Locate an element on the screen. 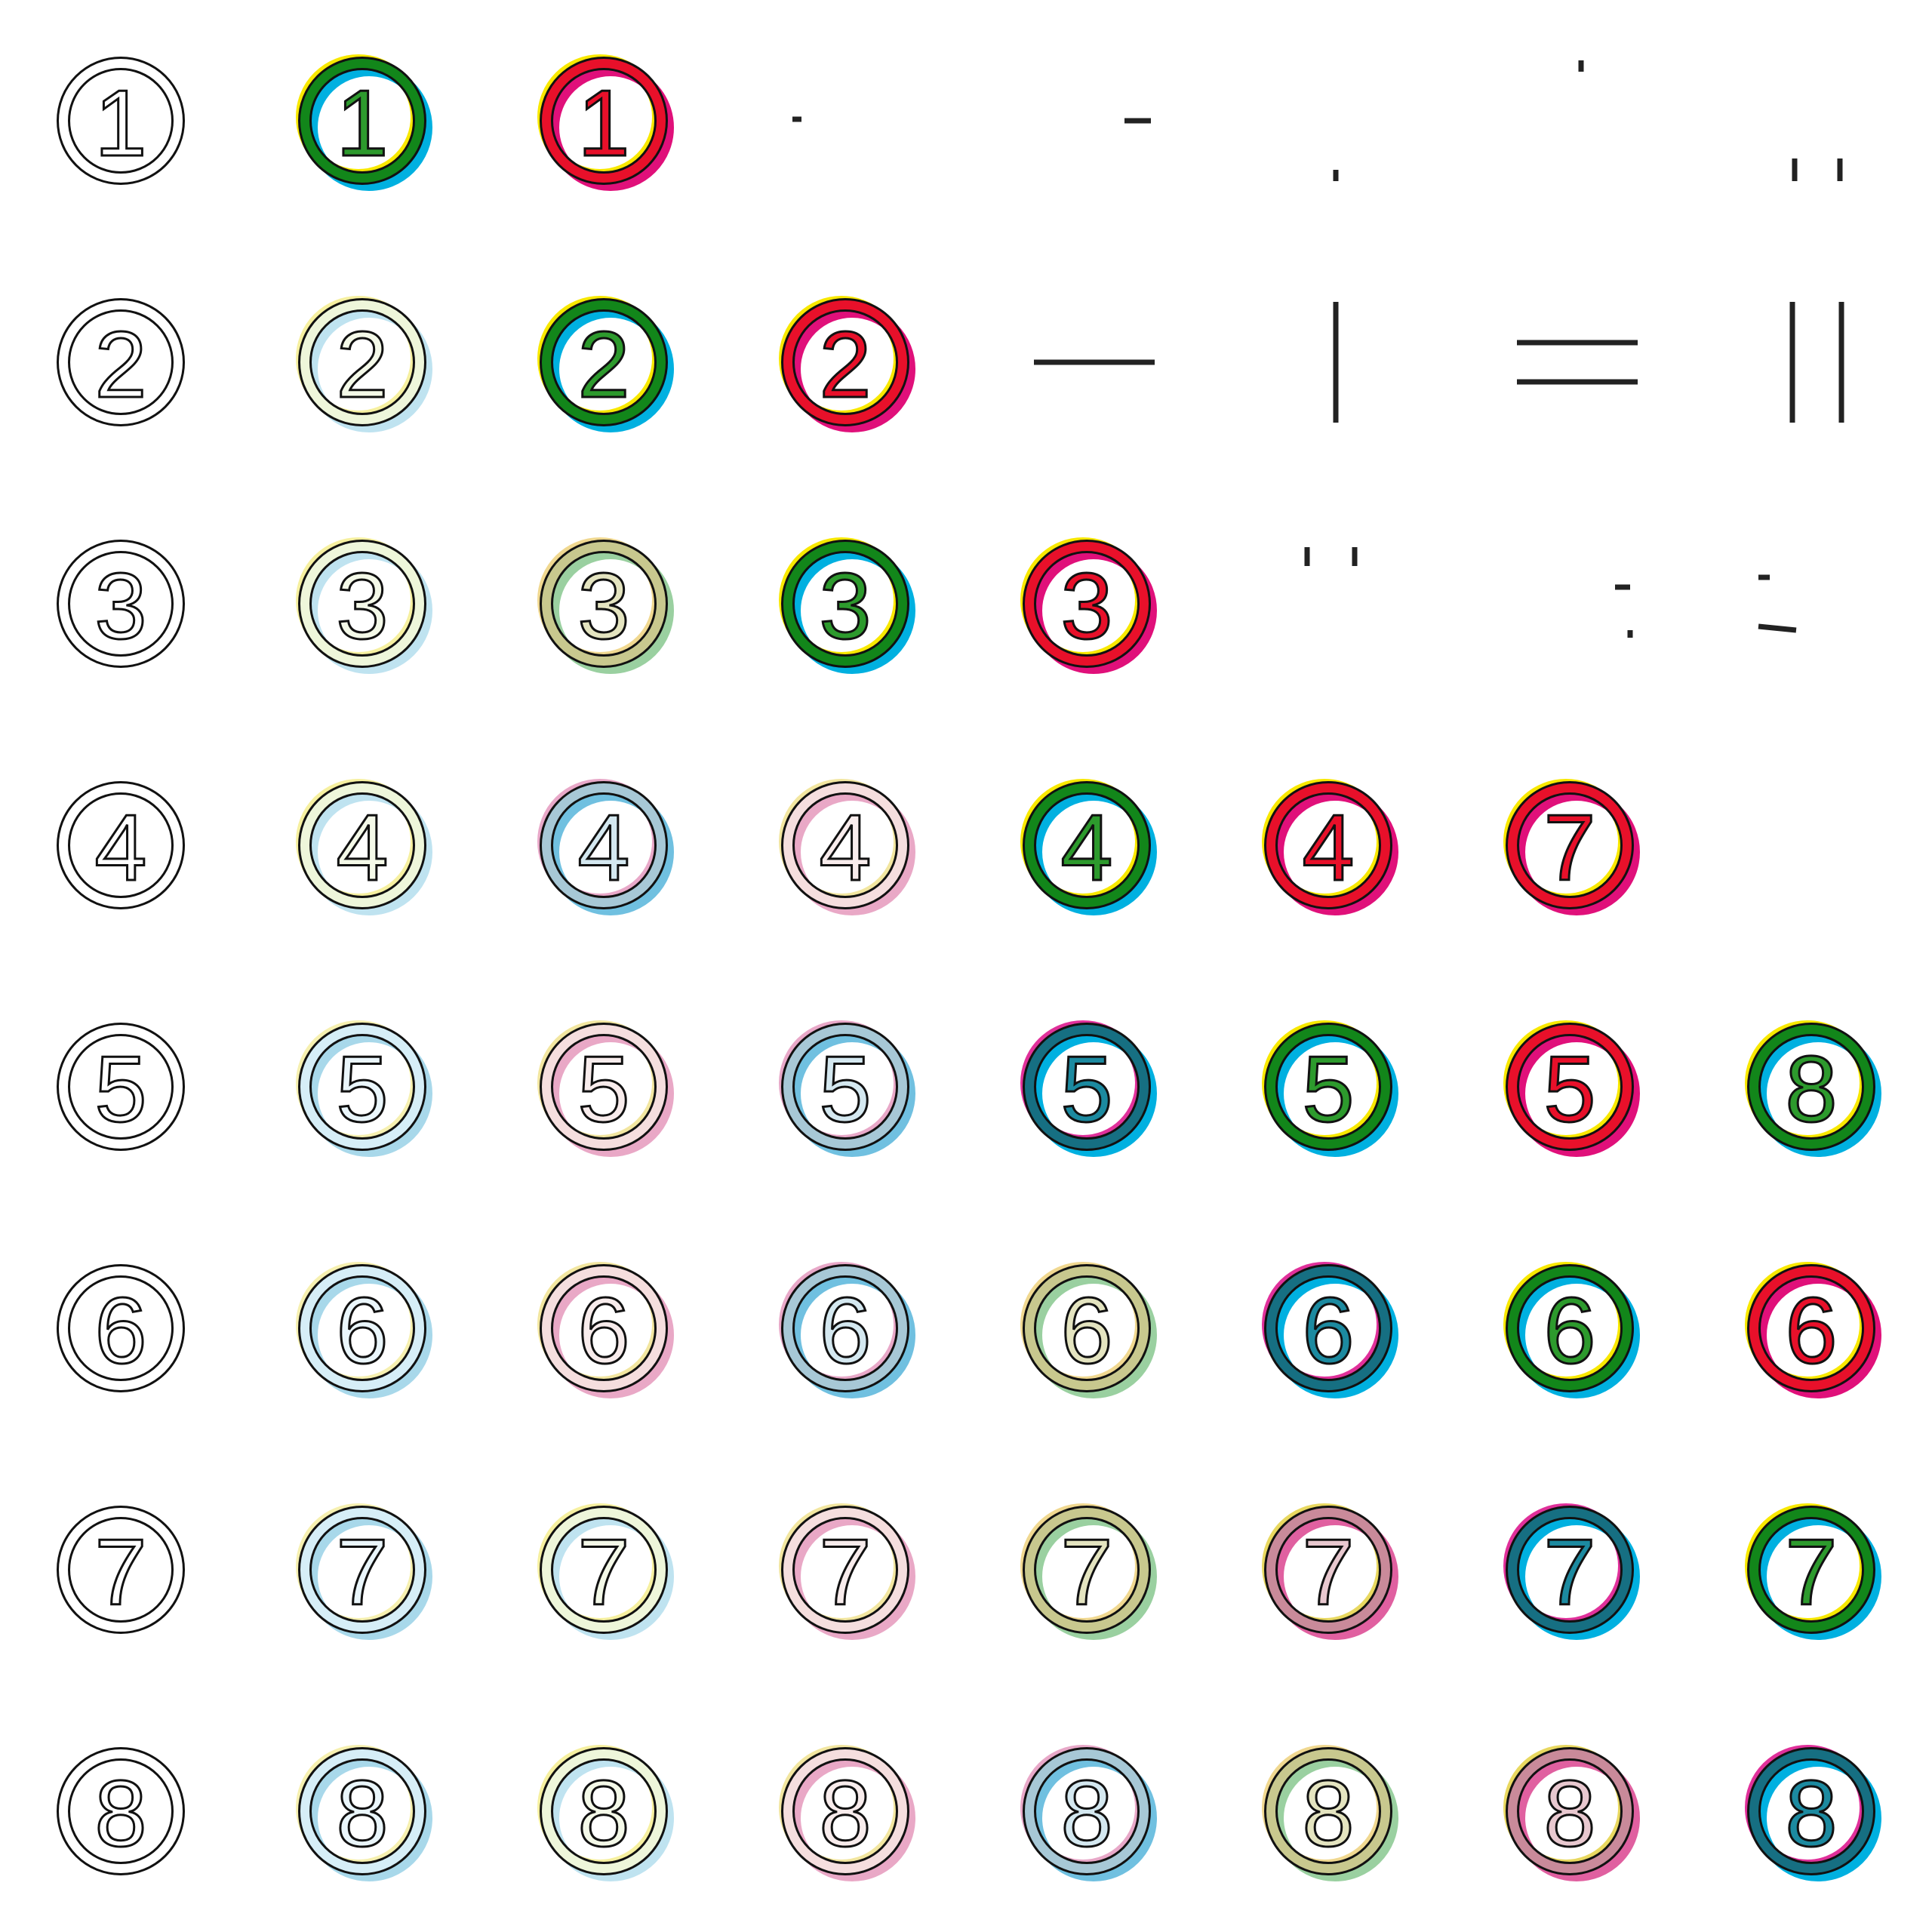 The height and width of the screenshot is (1932, 1932). digit: 1 is located at coordinates (121, 124).